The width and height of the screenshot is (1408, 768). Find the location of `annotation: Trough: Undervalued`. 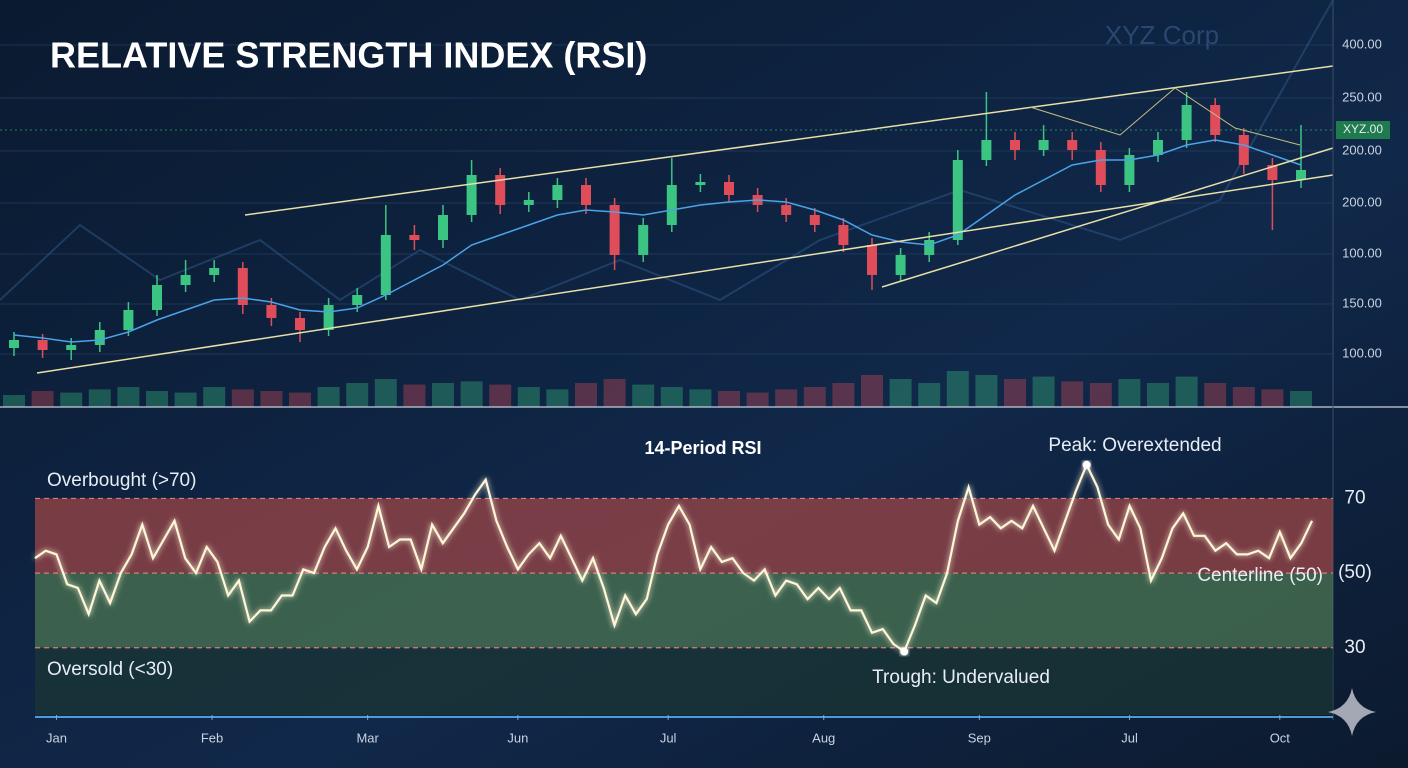

annotation: Trough: Undervalued is located at coordinates (961, 677).